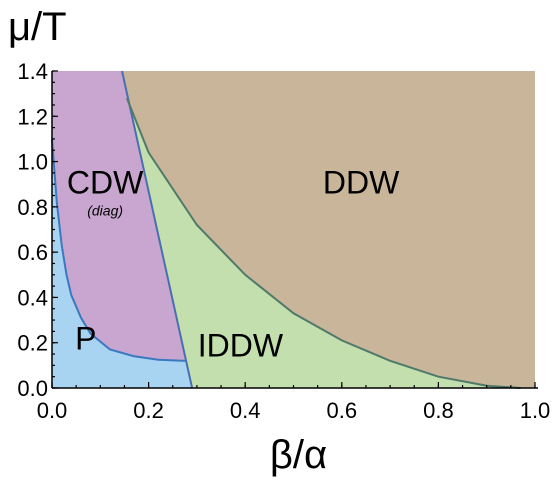 This screenshot has height=480, width=557. What do you see at coordinates (148, 410) in the screenshot?
I see `x-tick-label: 0.2` at bounding box center [148, 410].